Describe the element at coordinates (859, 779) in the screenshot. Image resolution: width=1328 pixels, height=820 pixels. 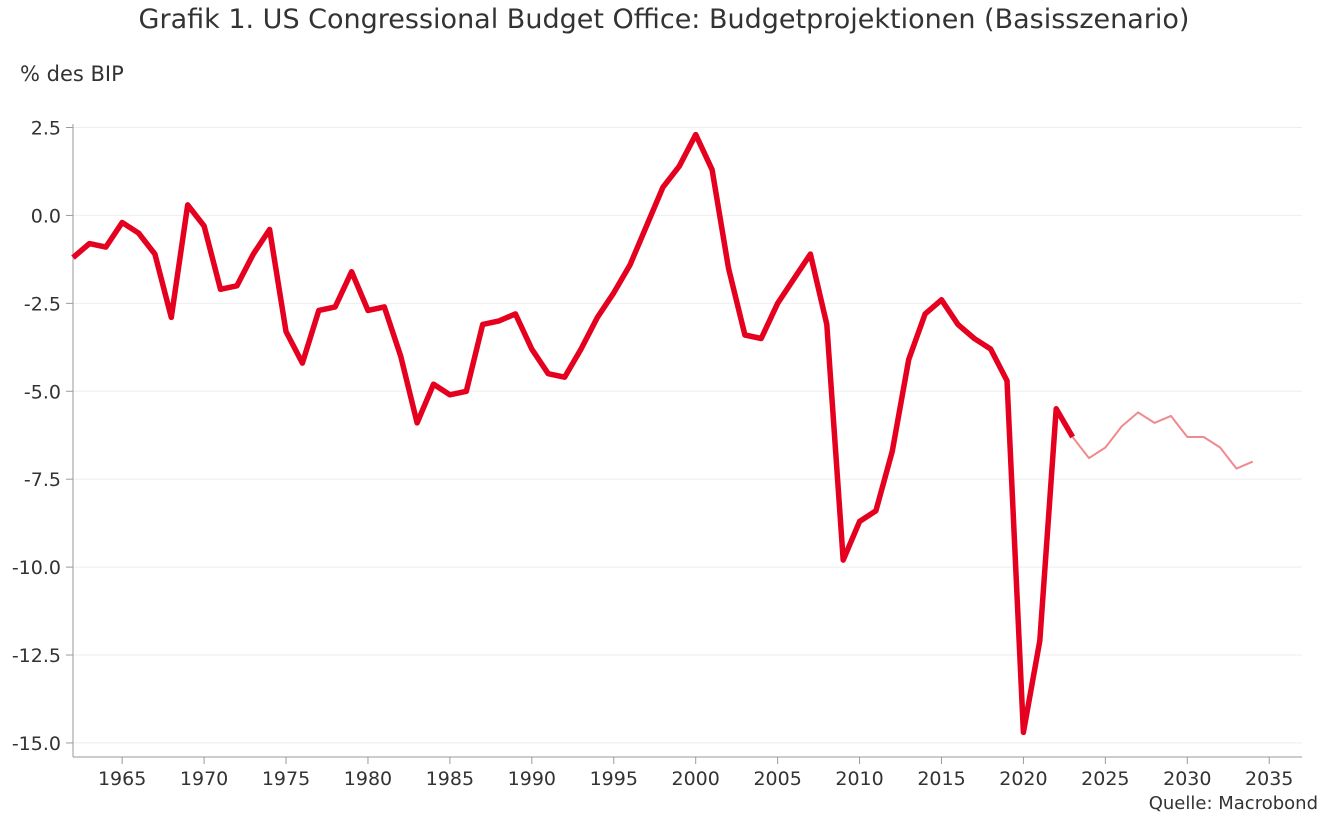
I see `x-tick-label: 2010` at that location.